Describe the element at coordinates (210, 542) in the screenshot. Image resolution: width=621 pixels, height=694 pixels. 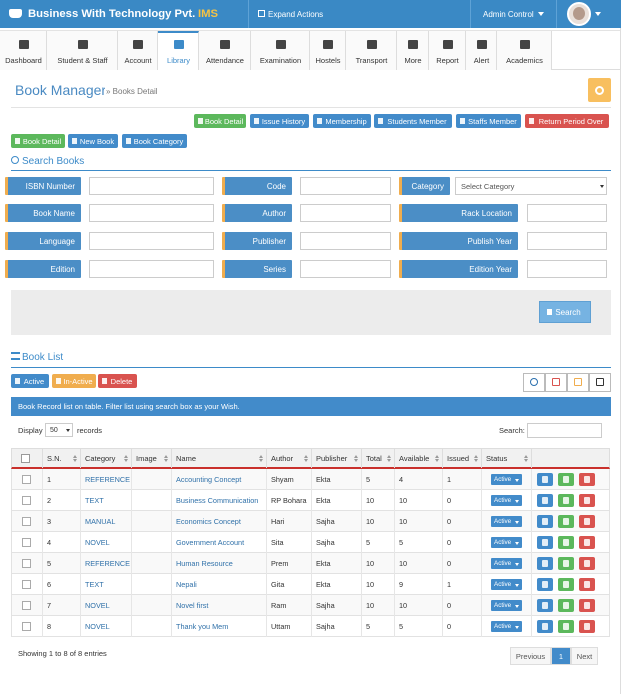
I see `cell-name: Government Account` at that location.